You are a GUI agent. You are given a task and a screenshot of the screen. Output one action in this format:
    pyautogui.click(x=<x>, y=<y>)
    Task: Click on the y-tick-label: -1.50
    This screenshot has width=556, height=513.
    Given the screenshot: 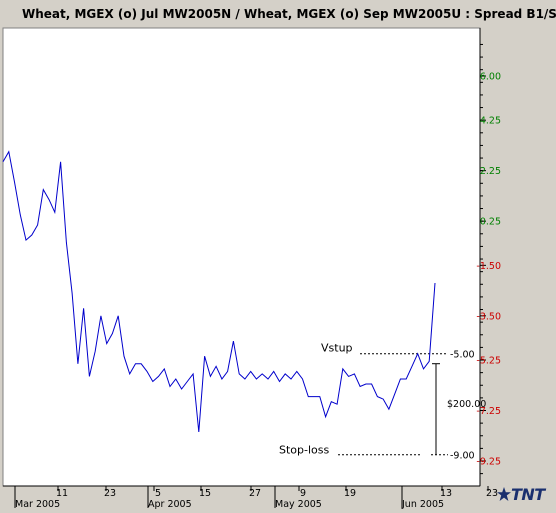 What is the action you would take?
    pyautogui.click(x=488, y=266)
    